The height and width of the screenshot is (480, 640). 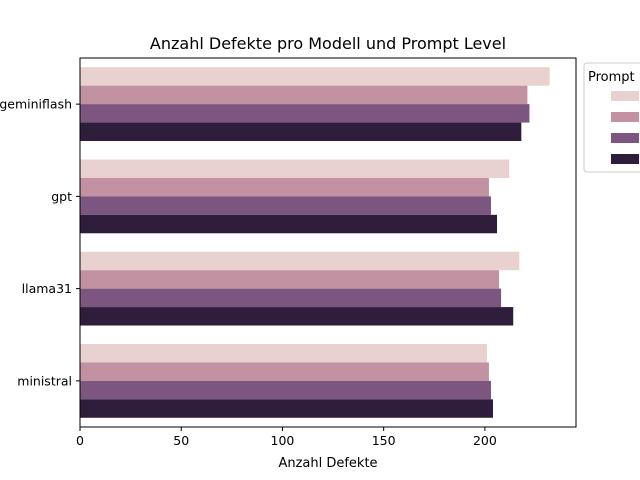 I want to click on y-tick-label-gpt: gpt, so click(x=61, y=196).